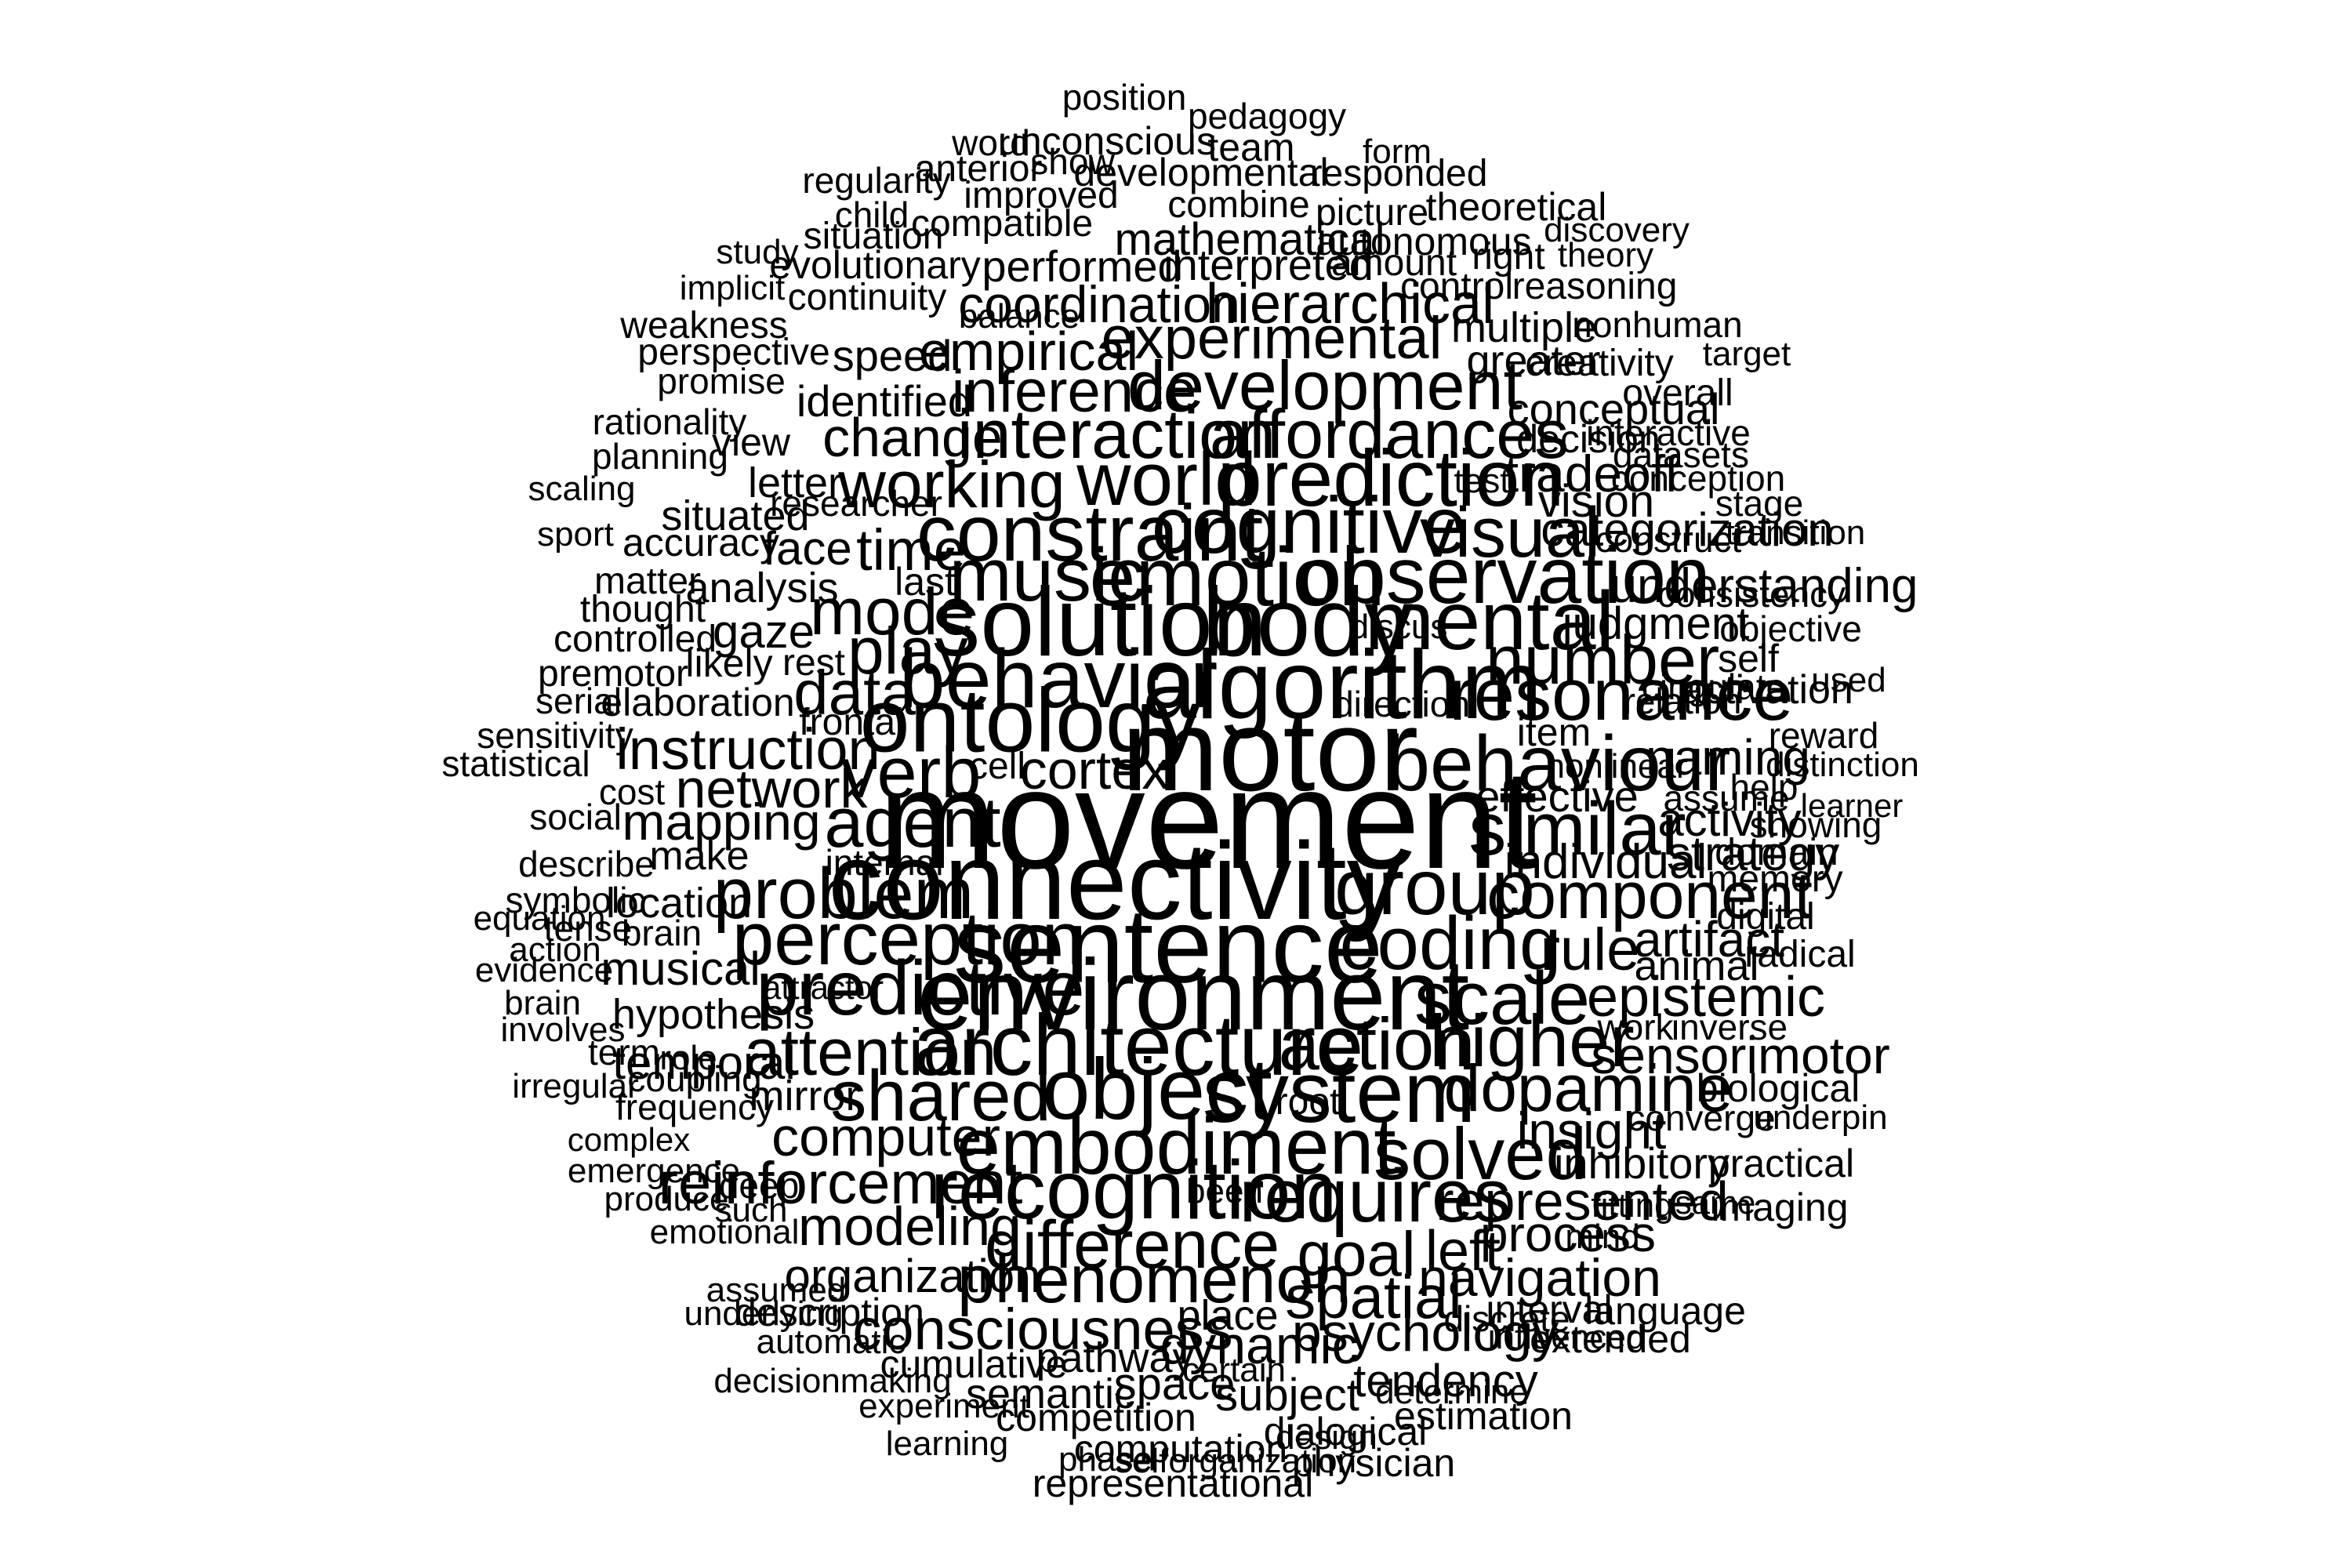 This screenshot has height=1568, width=2352. Describe the element at coordinates (1074, 391) in the screenshot. I see `word: inference` at that location.